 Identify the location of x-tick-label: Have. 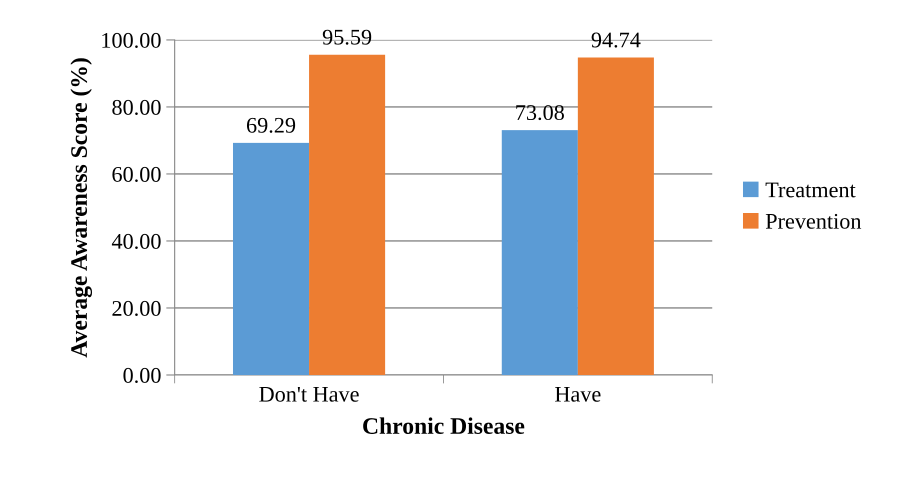
(578, 394).